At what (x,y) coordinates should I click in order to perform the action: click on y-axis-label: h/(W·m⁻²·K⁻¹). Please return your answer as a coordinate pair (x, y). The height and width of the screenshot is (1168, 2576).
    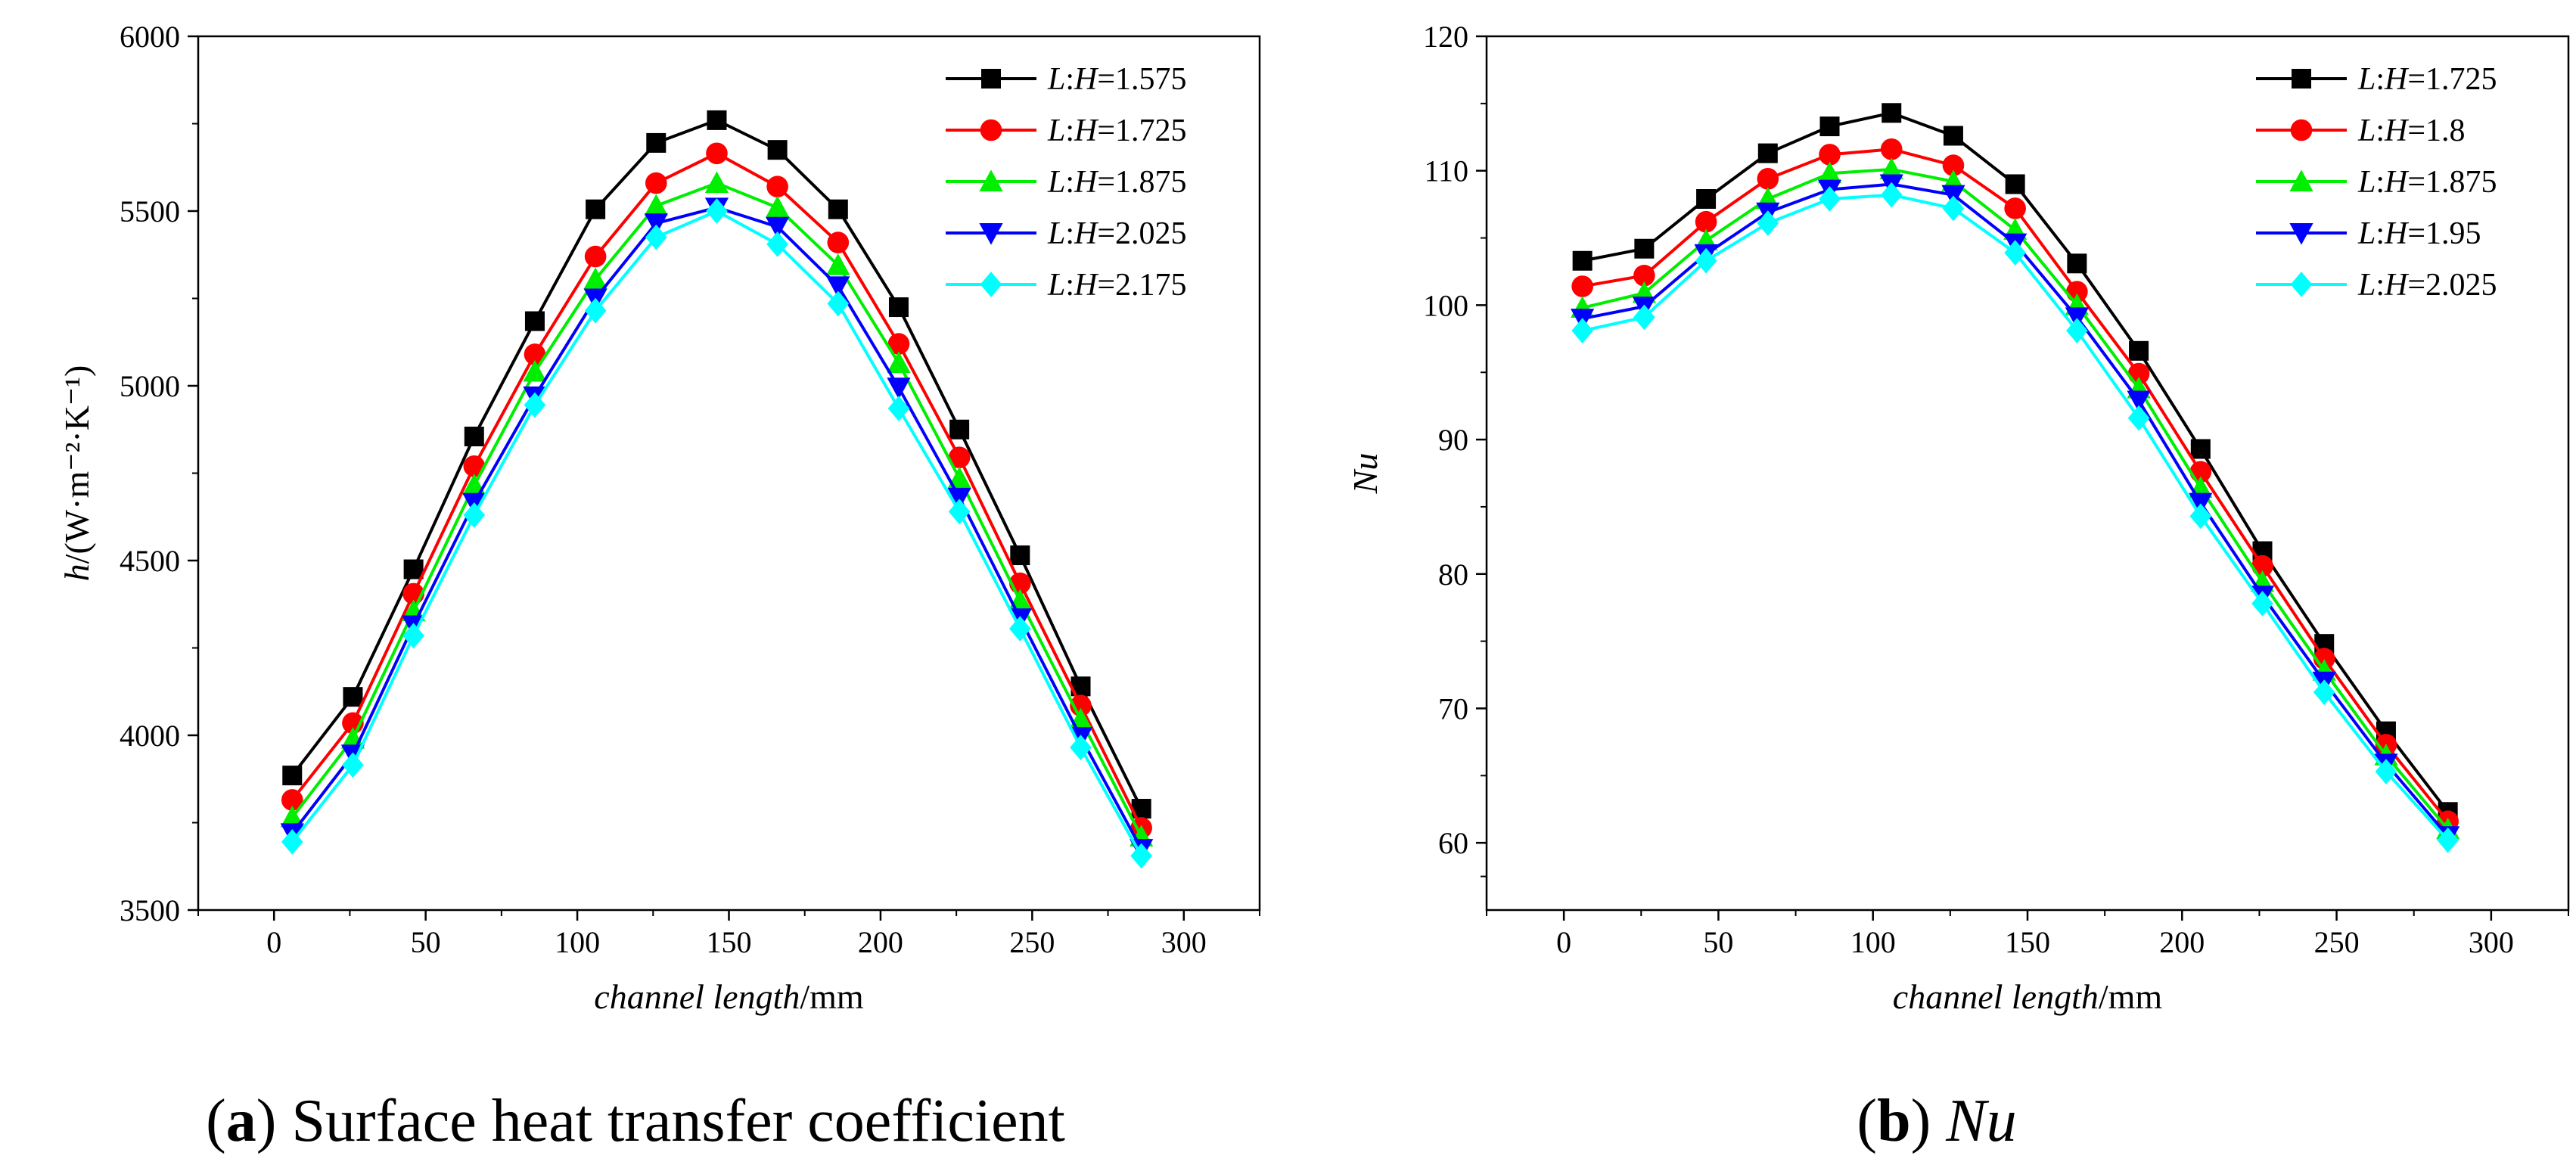
    Looking at the image, I should click on (76, 474).